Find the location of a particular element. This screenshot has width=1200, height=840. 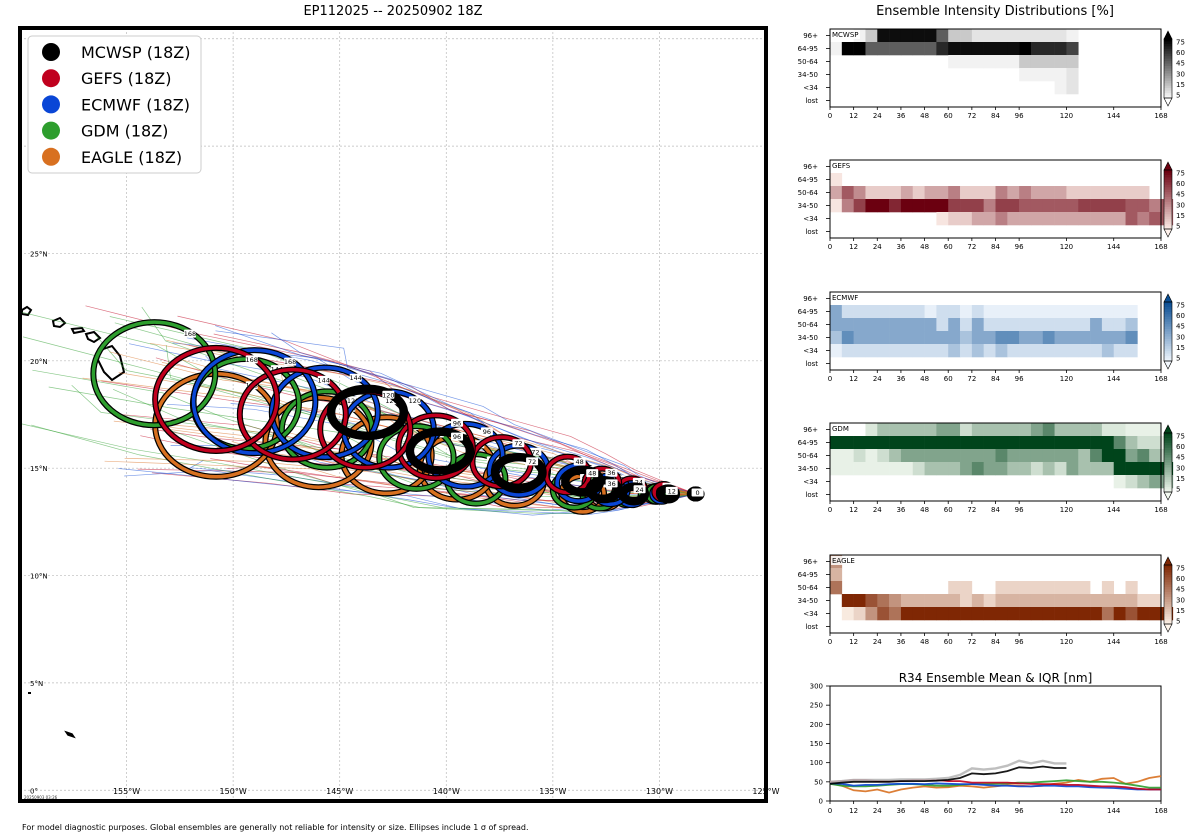

lat-label: 25°N is located at coordinates (39, 254).